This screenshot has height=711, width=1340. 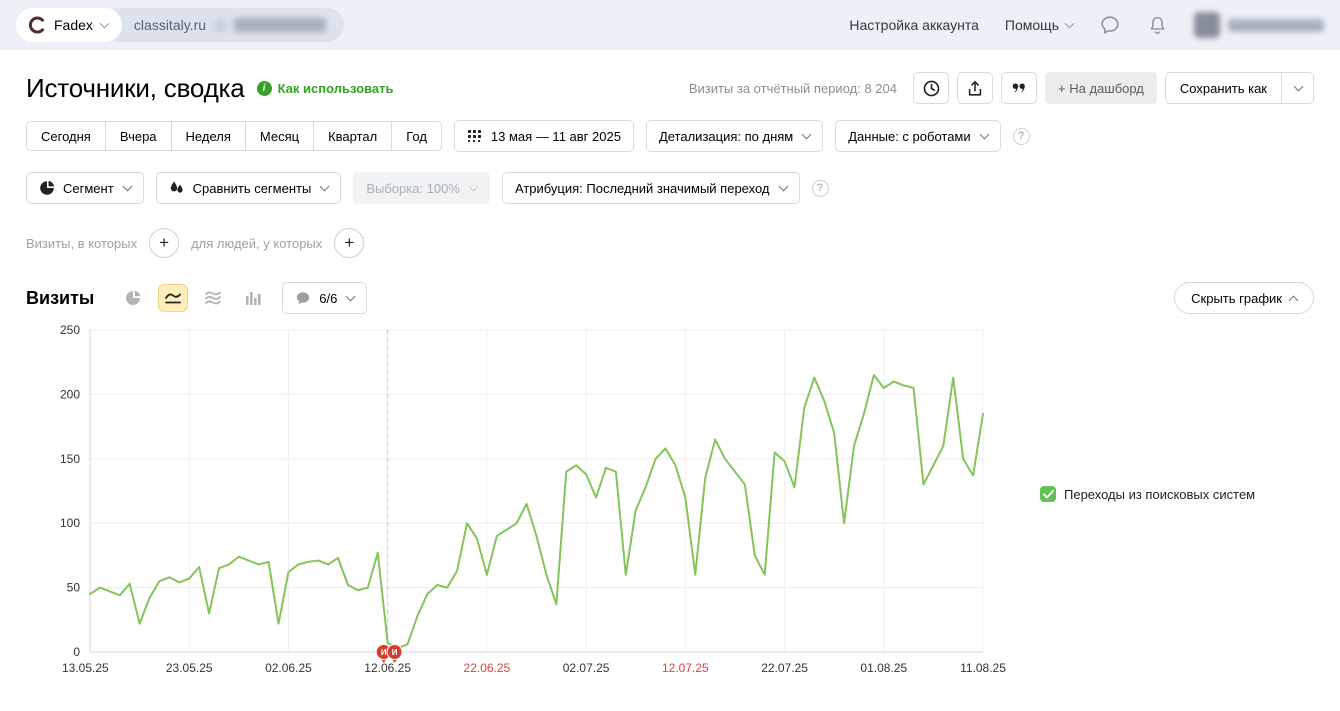 I want to click on y-axis-label: 100, so click(x=70, y=523).